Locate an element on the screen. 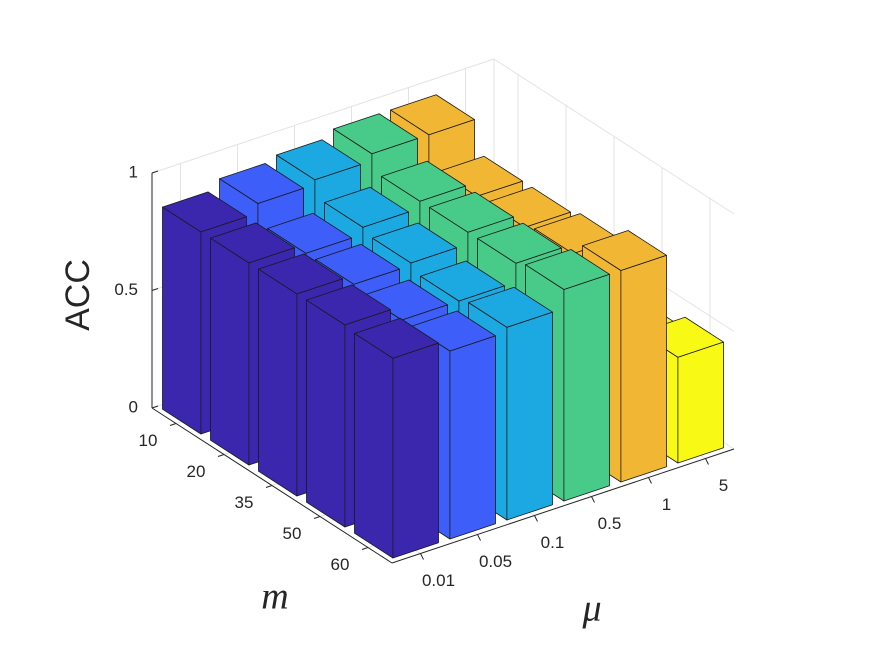  x-tick-label: 35 is located at coordinates (244, 502).